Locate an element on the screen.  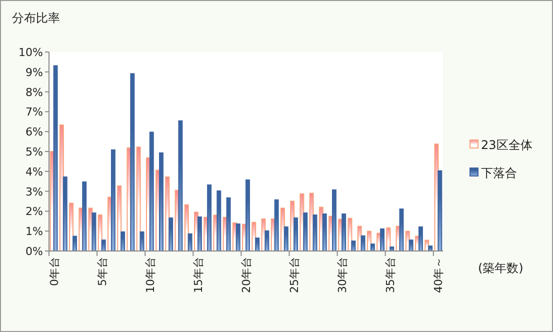
y-tick-label: 8% is located at coordinates (34, 92).